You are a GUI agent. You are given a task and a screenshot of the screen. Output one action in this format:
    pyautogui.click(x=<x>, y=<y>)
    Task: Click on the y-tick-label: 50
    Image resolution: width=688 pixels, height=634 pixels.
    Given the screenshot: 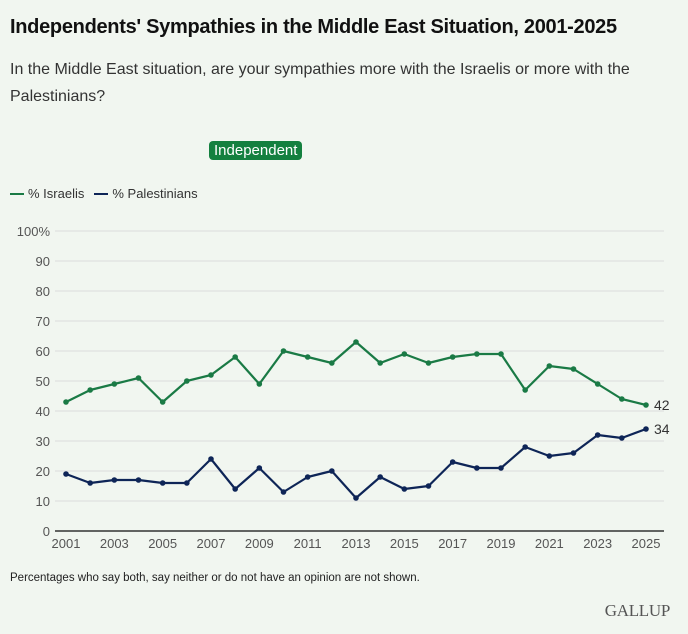 What is the action you would take?
    pyautogui.click(x=43, y=381)
    